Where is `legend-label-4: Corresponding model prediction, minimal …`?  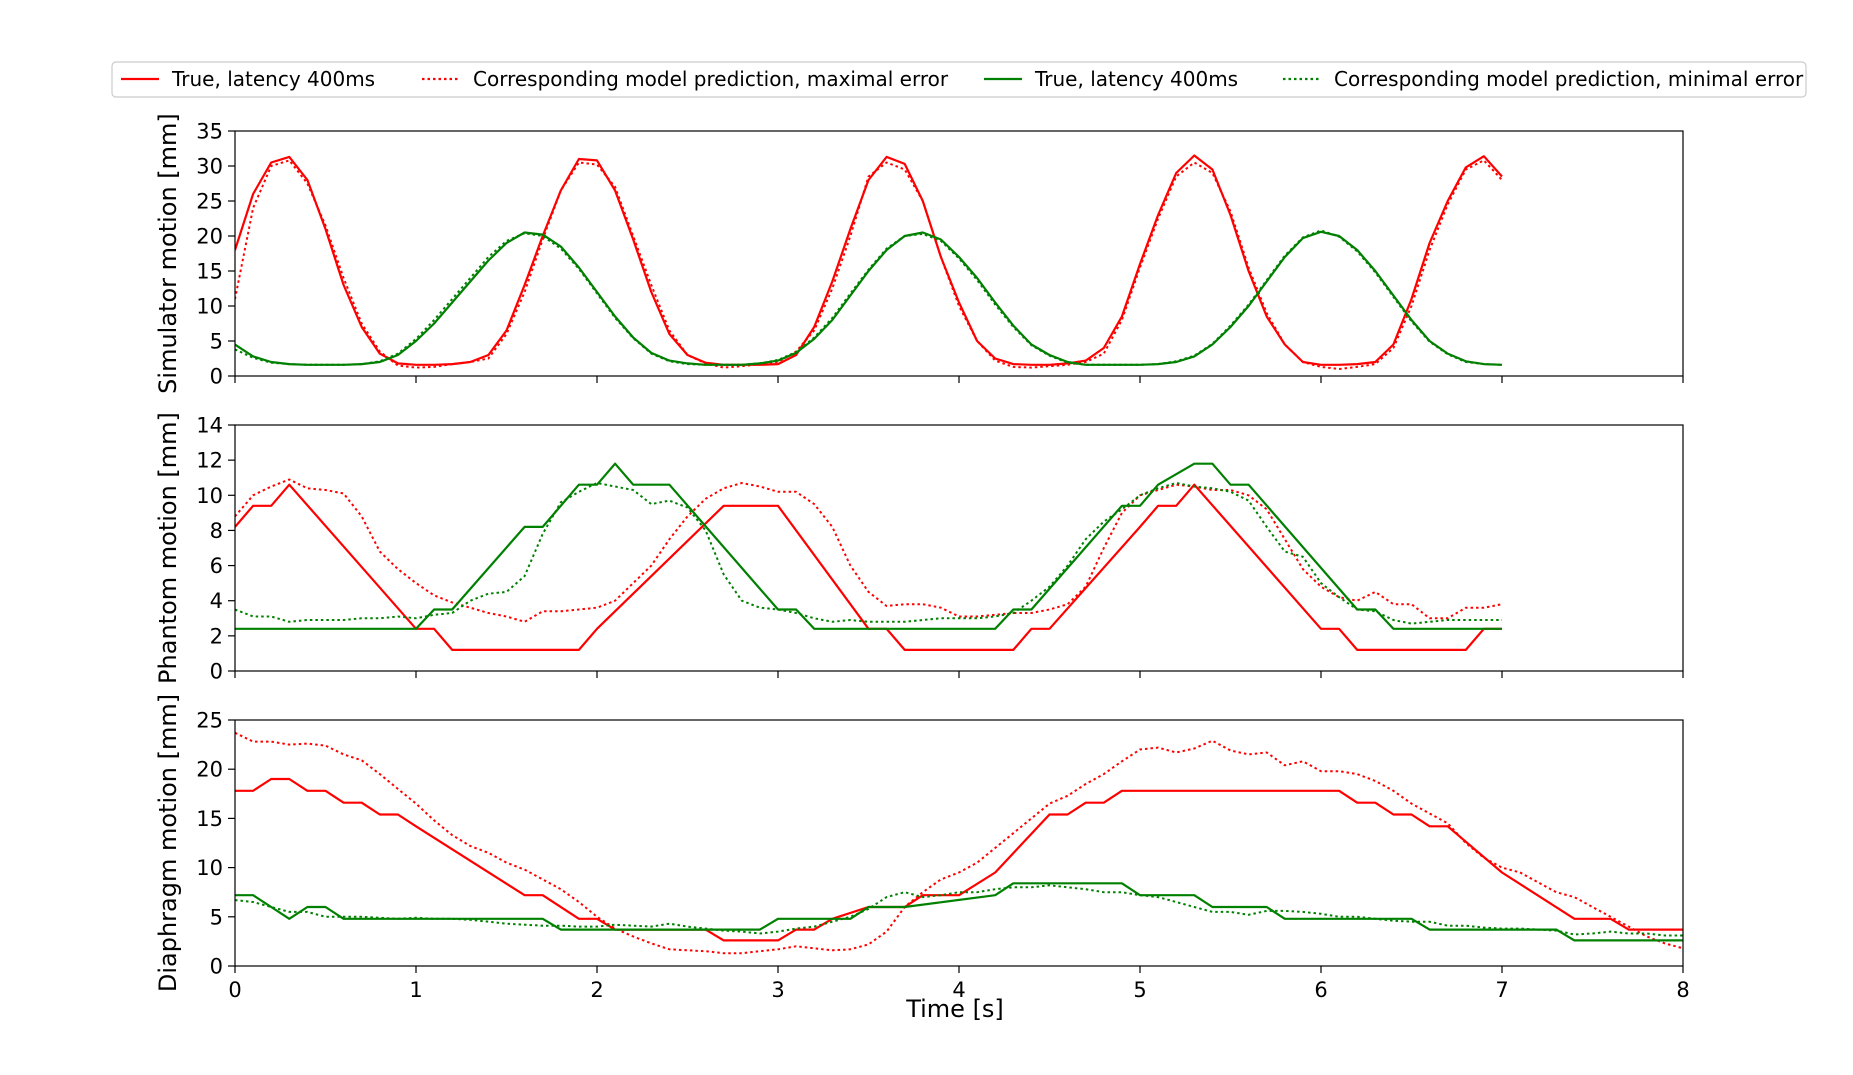
legend-label-4: Corresponding model prediction, minimal … is located at coordinates (1569, 79).